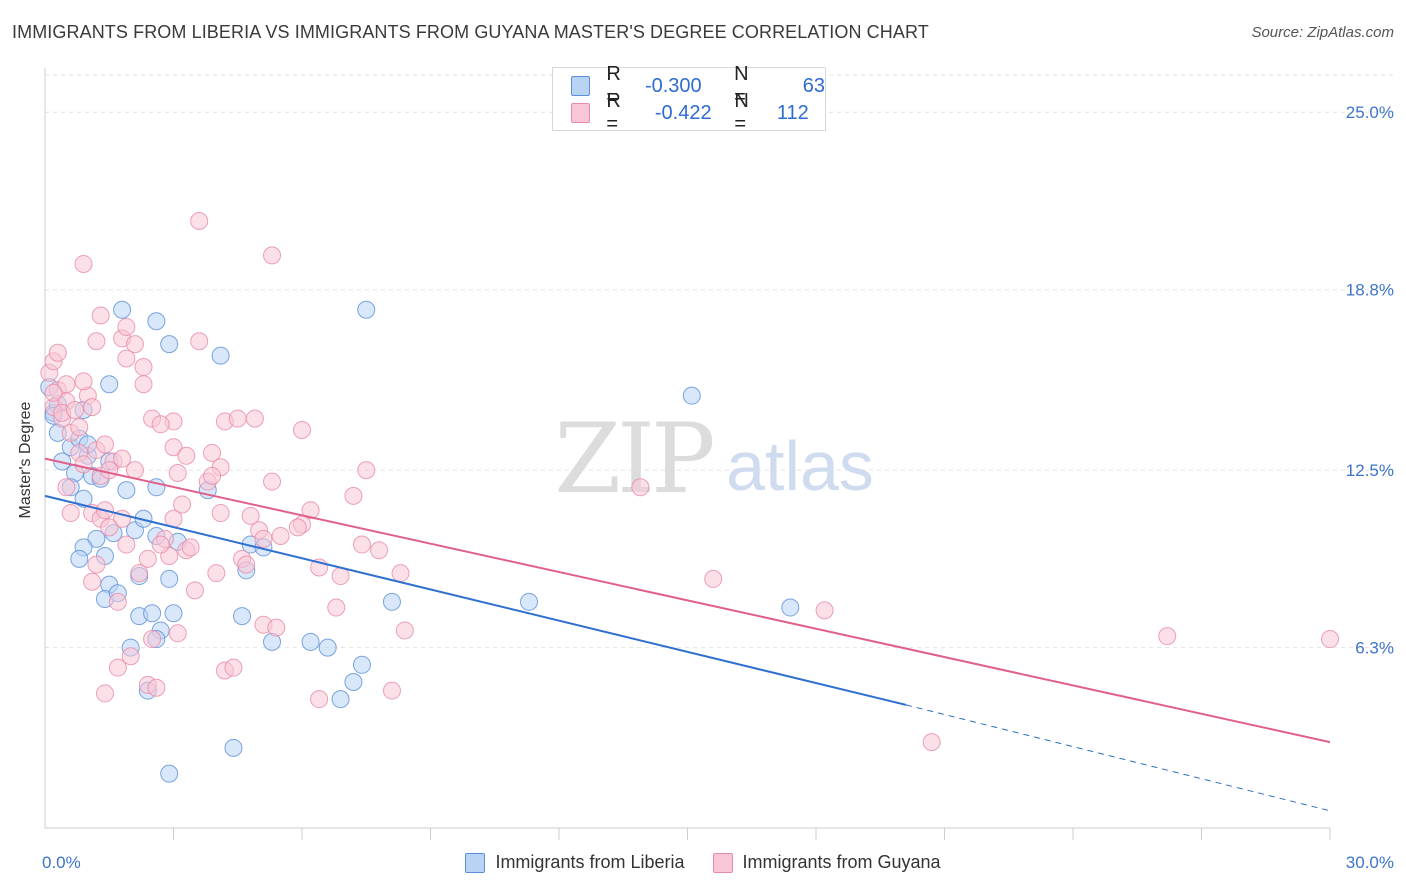 This screenshot has height=892, width=1406. I want to click on y-axis-label: Master's Degree, so click(25, 460).